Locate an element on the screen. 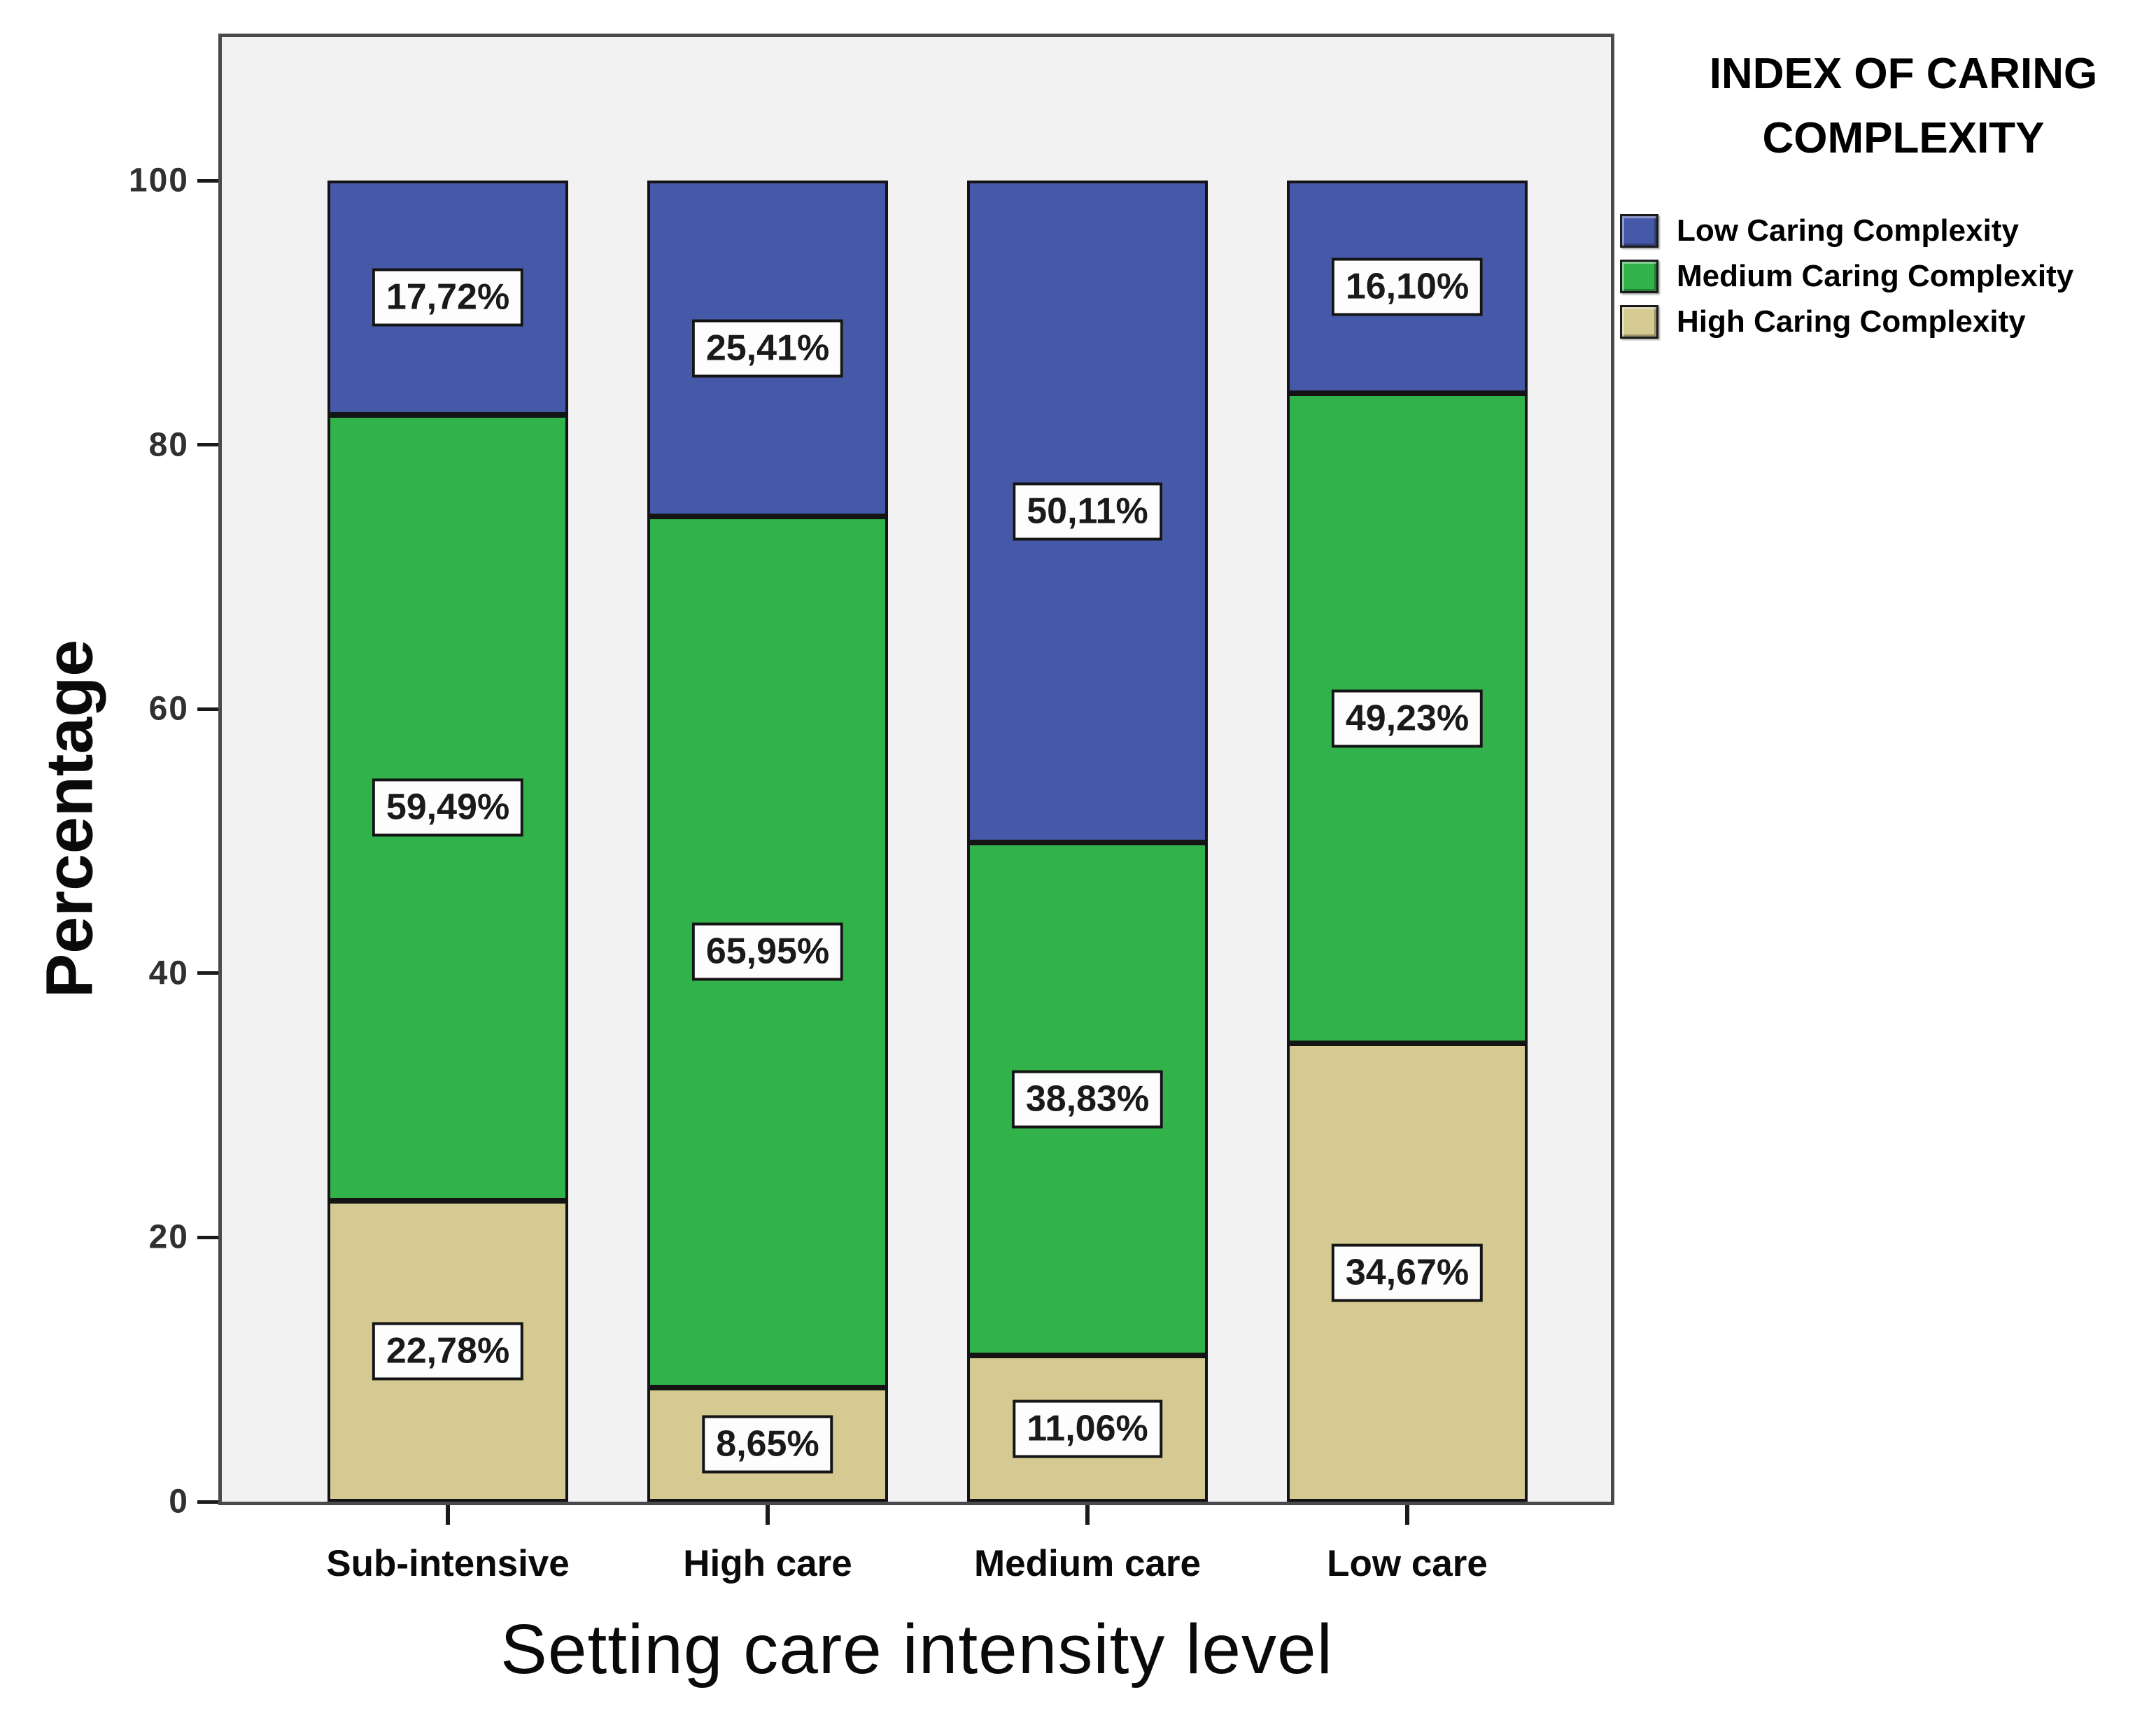 Image resolution: width=2156 pixels, height=1713 pixels. legend-item: Low Caring Complexity is located at coordinates (1846, 230).